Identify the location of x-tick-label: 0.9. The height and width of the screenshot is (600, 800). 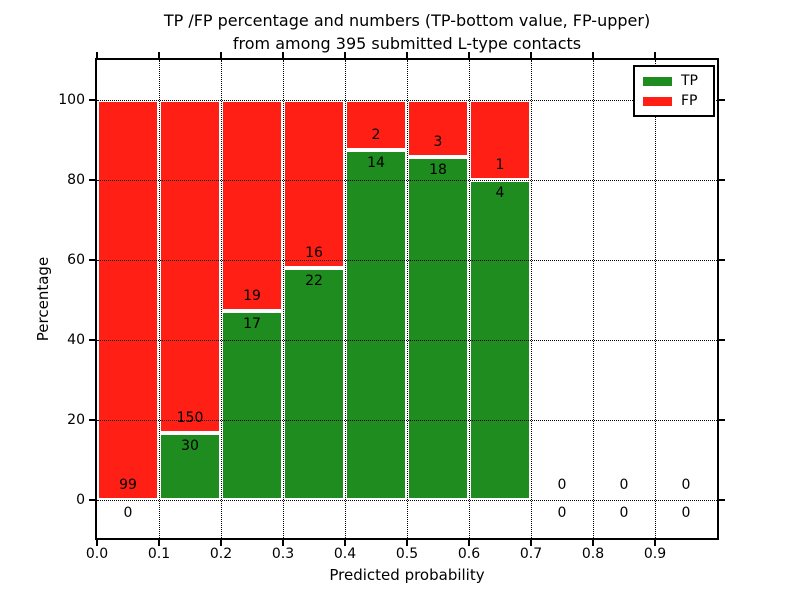
(655, 554).